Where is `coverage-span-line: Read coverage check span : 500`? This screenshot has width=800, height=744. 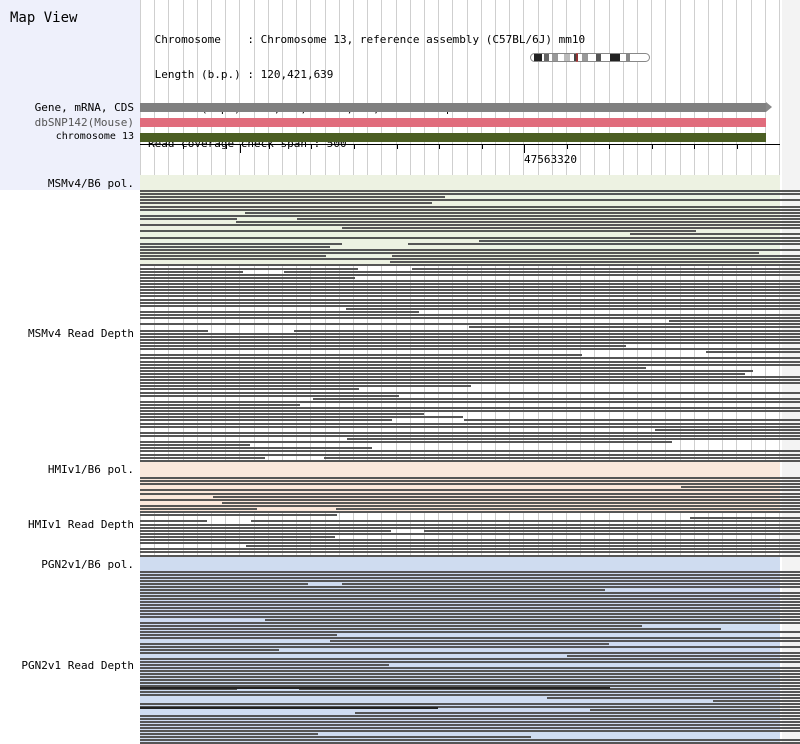
coverage-span-line: Read coverage check span : 500 is located at coordinates (247, 143).